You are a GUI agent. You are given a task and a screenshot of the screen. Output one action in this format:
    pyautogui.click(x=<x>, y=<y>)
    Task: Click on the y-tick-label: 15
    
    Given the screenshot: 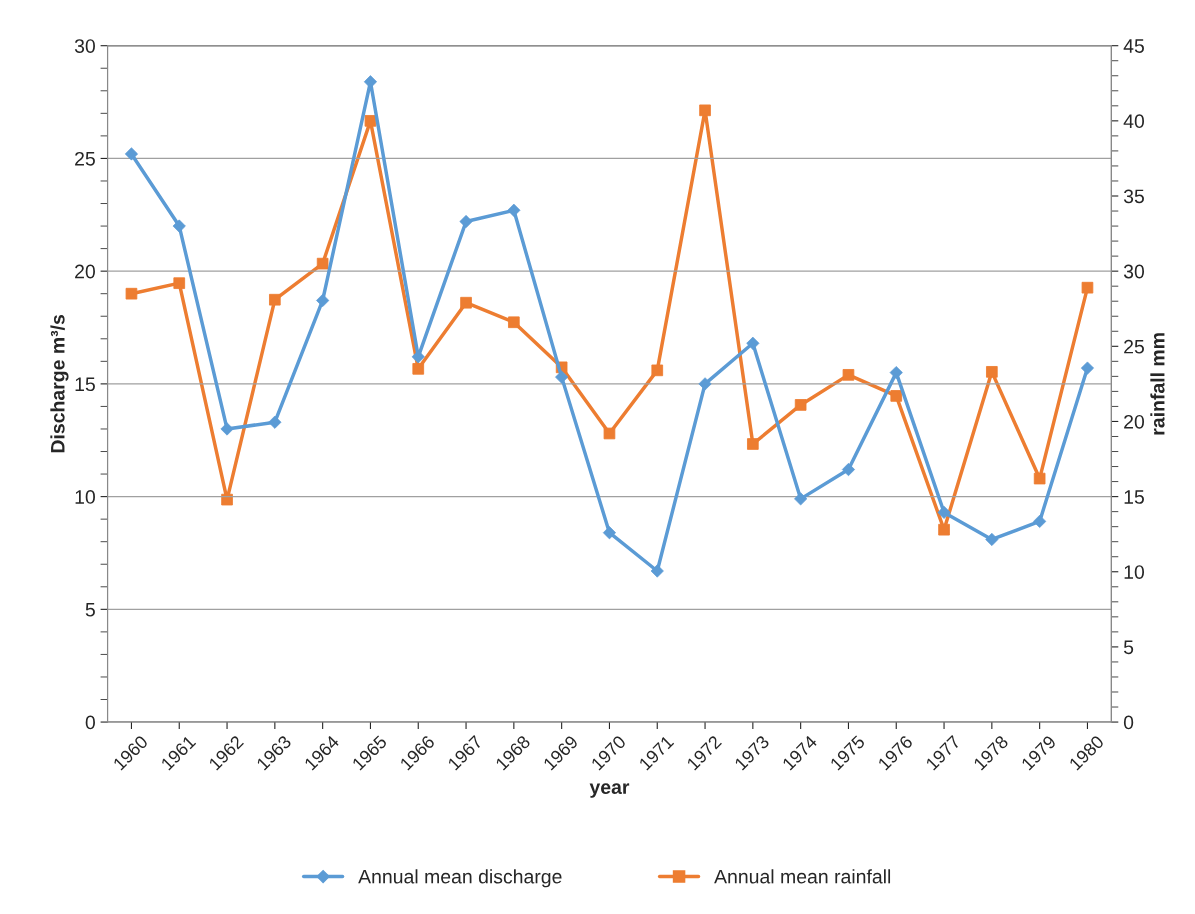 What is the action you would take?
    pyautogui.click(x=85, y=384)
    